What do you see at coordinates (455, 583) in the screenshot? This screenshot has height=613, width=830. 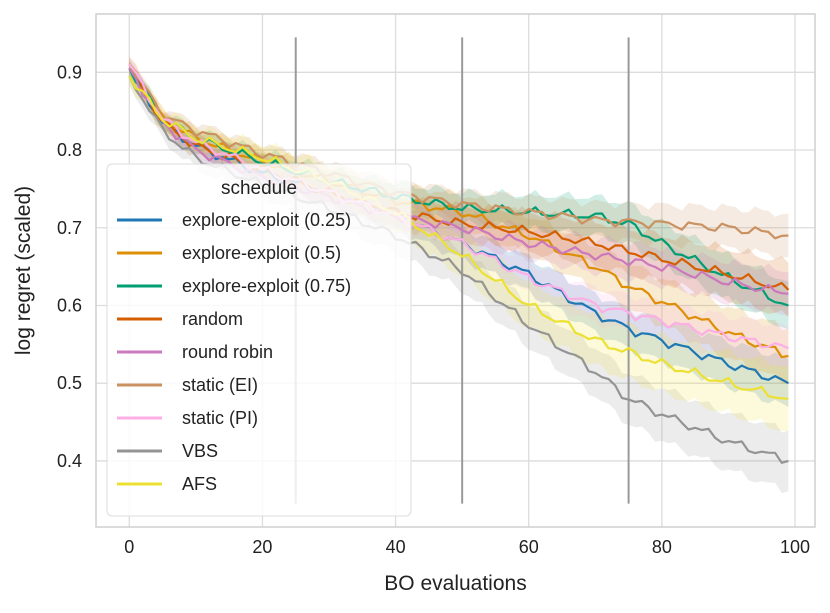 I see `x-axis-label: BO evaluations` at bounding box center [455, 583].